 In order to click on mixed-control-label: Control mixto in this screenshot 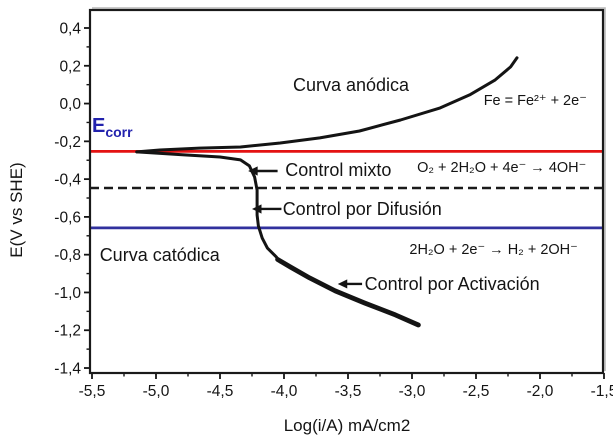, I will do `click(338, 170)`.